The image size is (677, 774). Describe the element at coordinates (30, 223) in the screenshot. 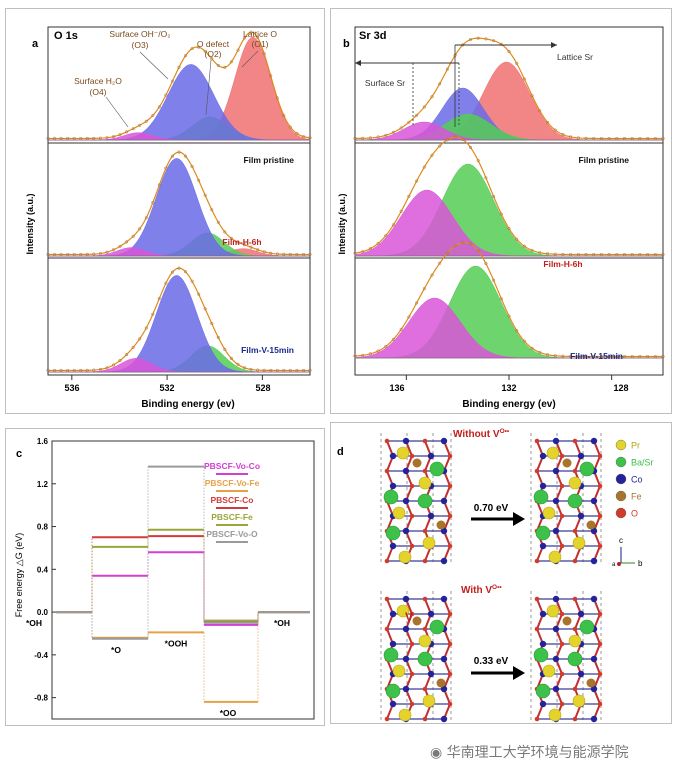

I see `panel-a-ylabel: Intensity (a.u.)` at that location.